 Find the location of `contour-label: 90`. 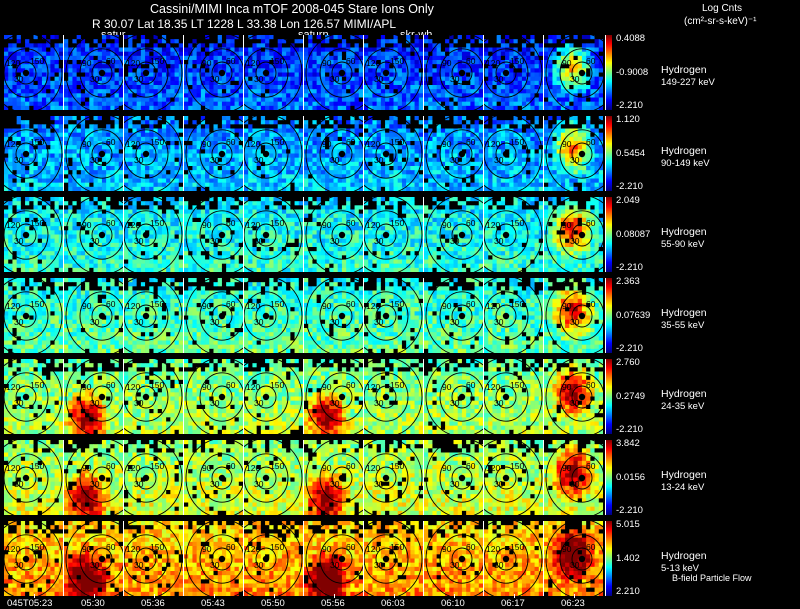

contour-label: 90 is located at coordinates (327, 144).